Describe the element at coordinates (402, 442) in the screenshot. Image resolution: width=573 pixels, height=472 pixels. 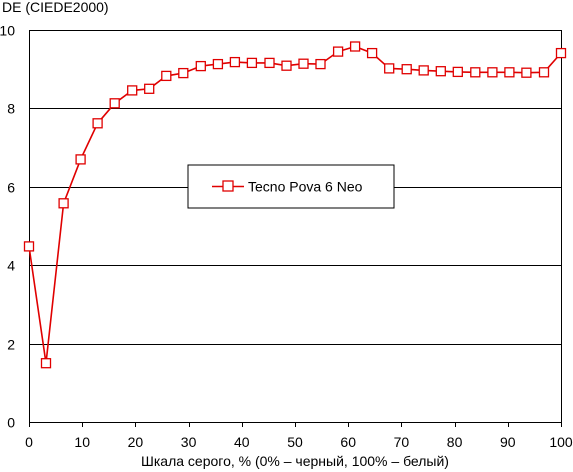
I see `x-tick-label-70: 70` at that location.